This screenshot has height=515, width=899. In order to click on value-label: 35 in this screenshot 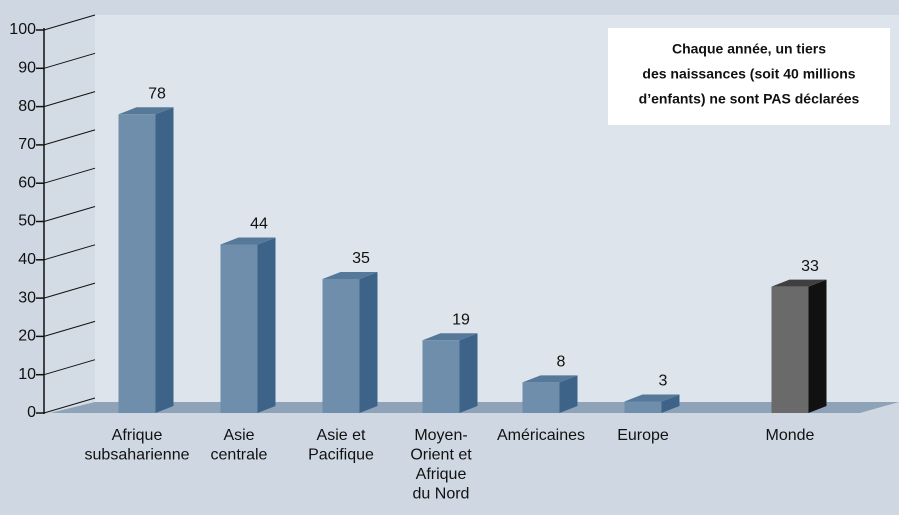, I will do `click(361, 258)`.